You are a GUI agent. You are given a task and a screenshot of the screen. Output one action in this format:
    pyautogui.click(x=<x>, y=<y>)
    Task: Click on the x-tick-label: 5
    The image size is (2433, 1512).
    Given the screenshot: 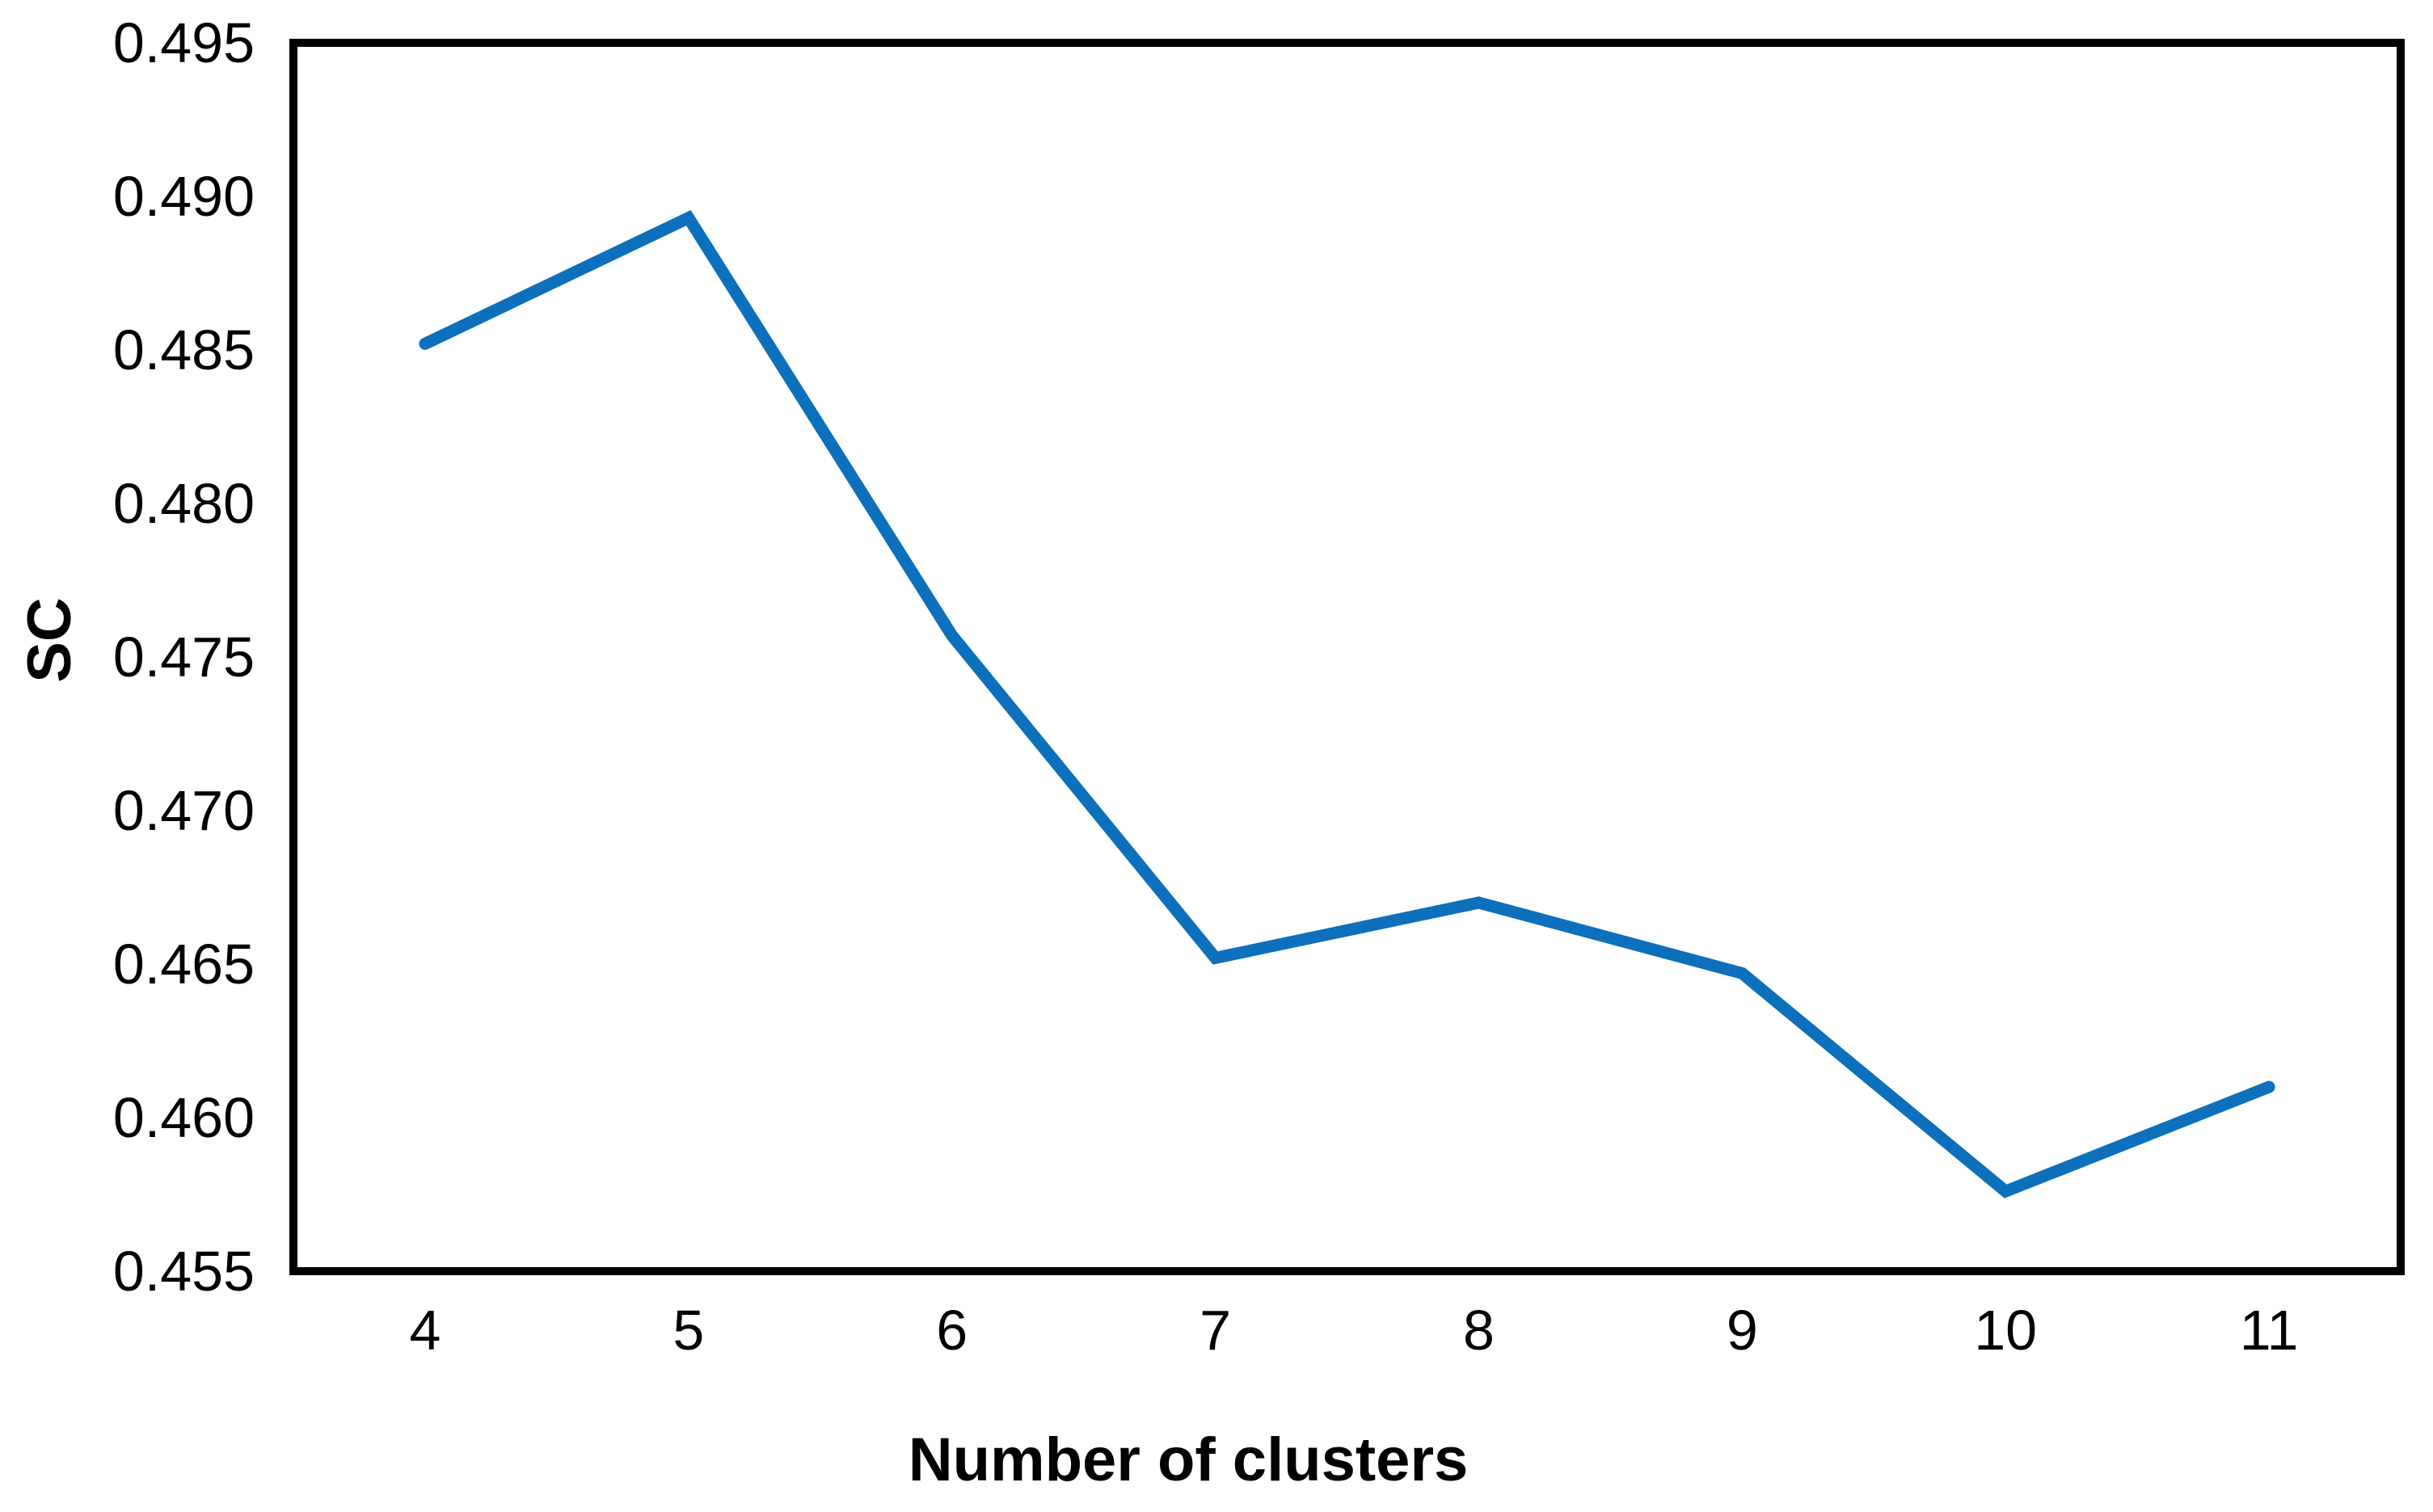 What is the action you would take?
    pyautogui.click(x=689, y=1330)
    